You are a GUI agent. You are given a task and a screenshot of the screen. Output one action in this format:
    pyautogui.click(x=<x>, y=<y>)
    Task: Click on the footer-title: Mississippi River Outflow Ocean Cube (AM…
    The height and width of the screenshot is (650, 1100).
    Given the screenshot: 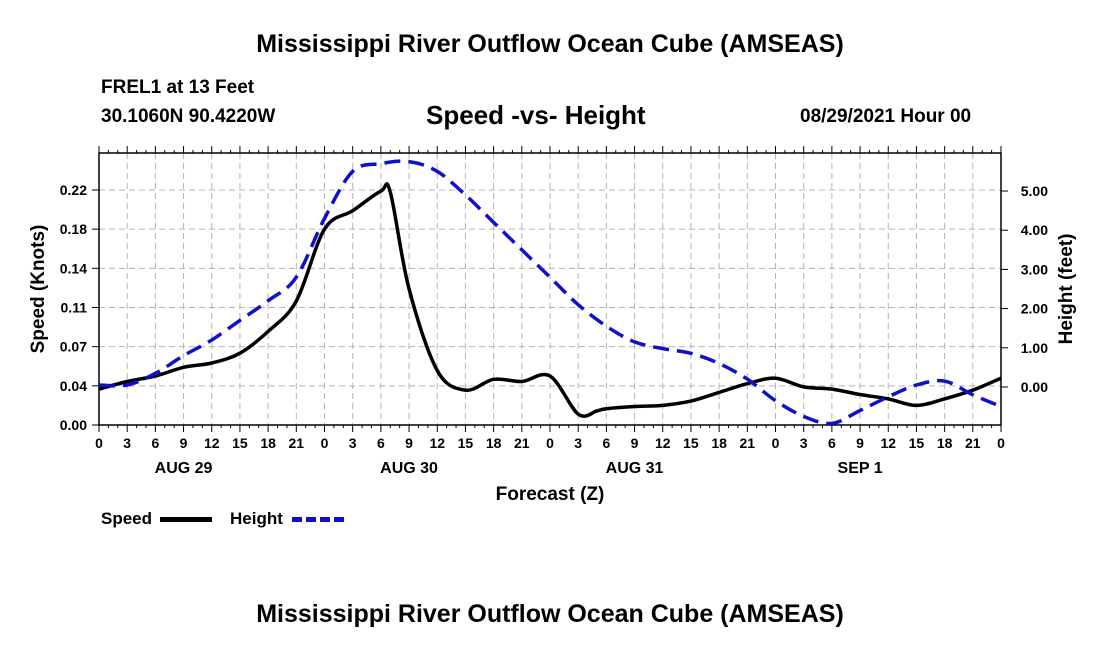 What is the action you would take?
    pyautogui.click(x=550, y=614)
    